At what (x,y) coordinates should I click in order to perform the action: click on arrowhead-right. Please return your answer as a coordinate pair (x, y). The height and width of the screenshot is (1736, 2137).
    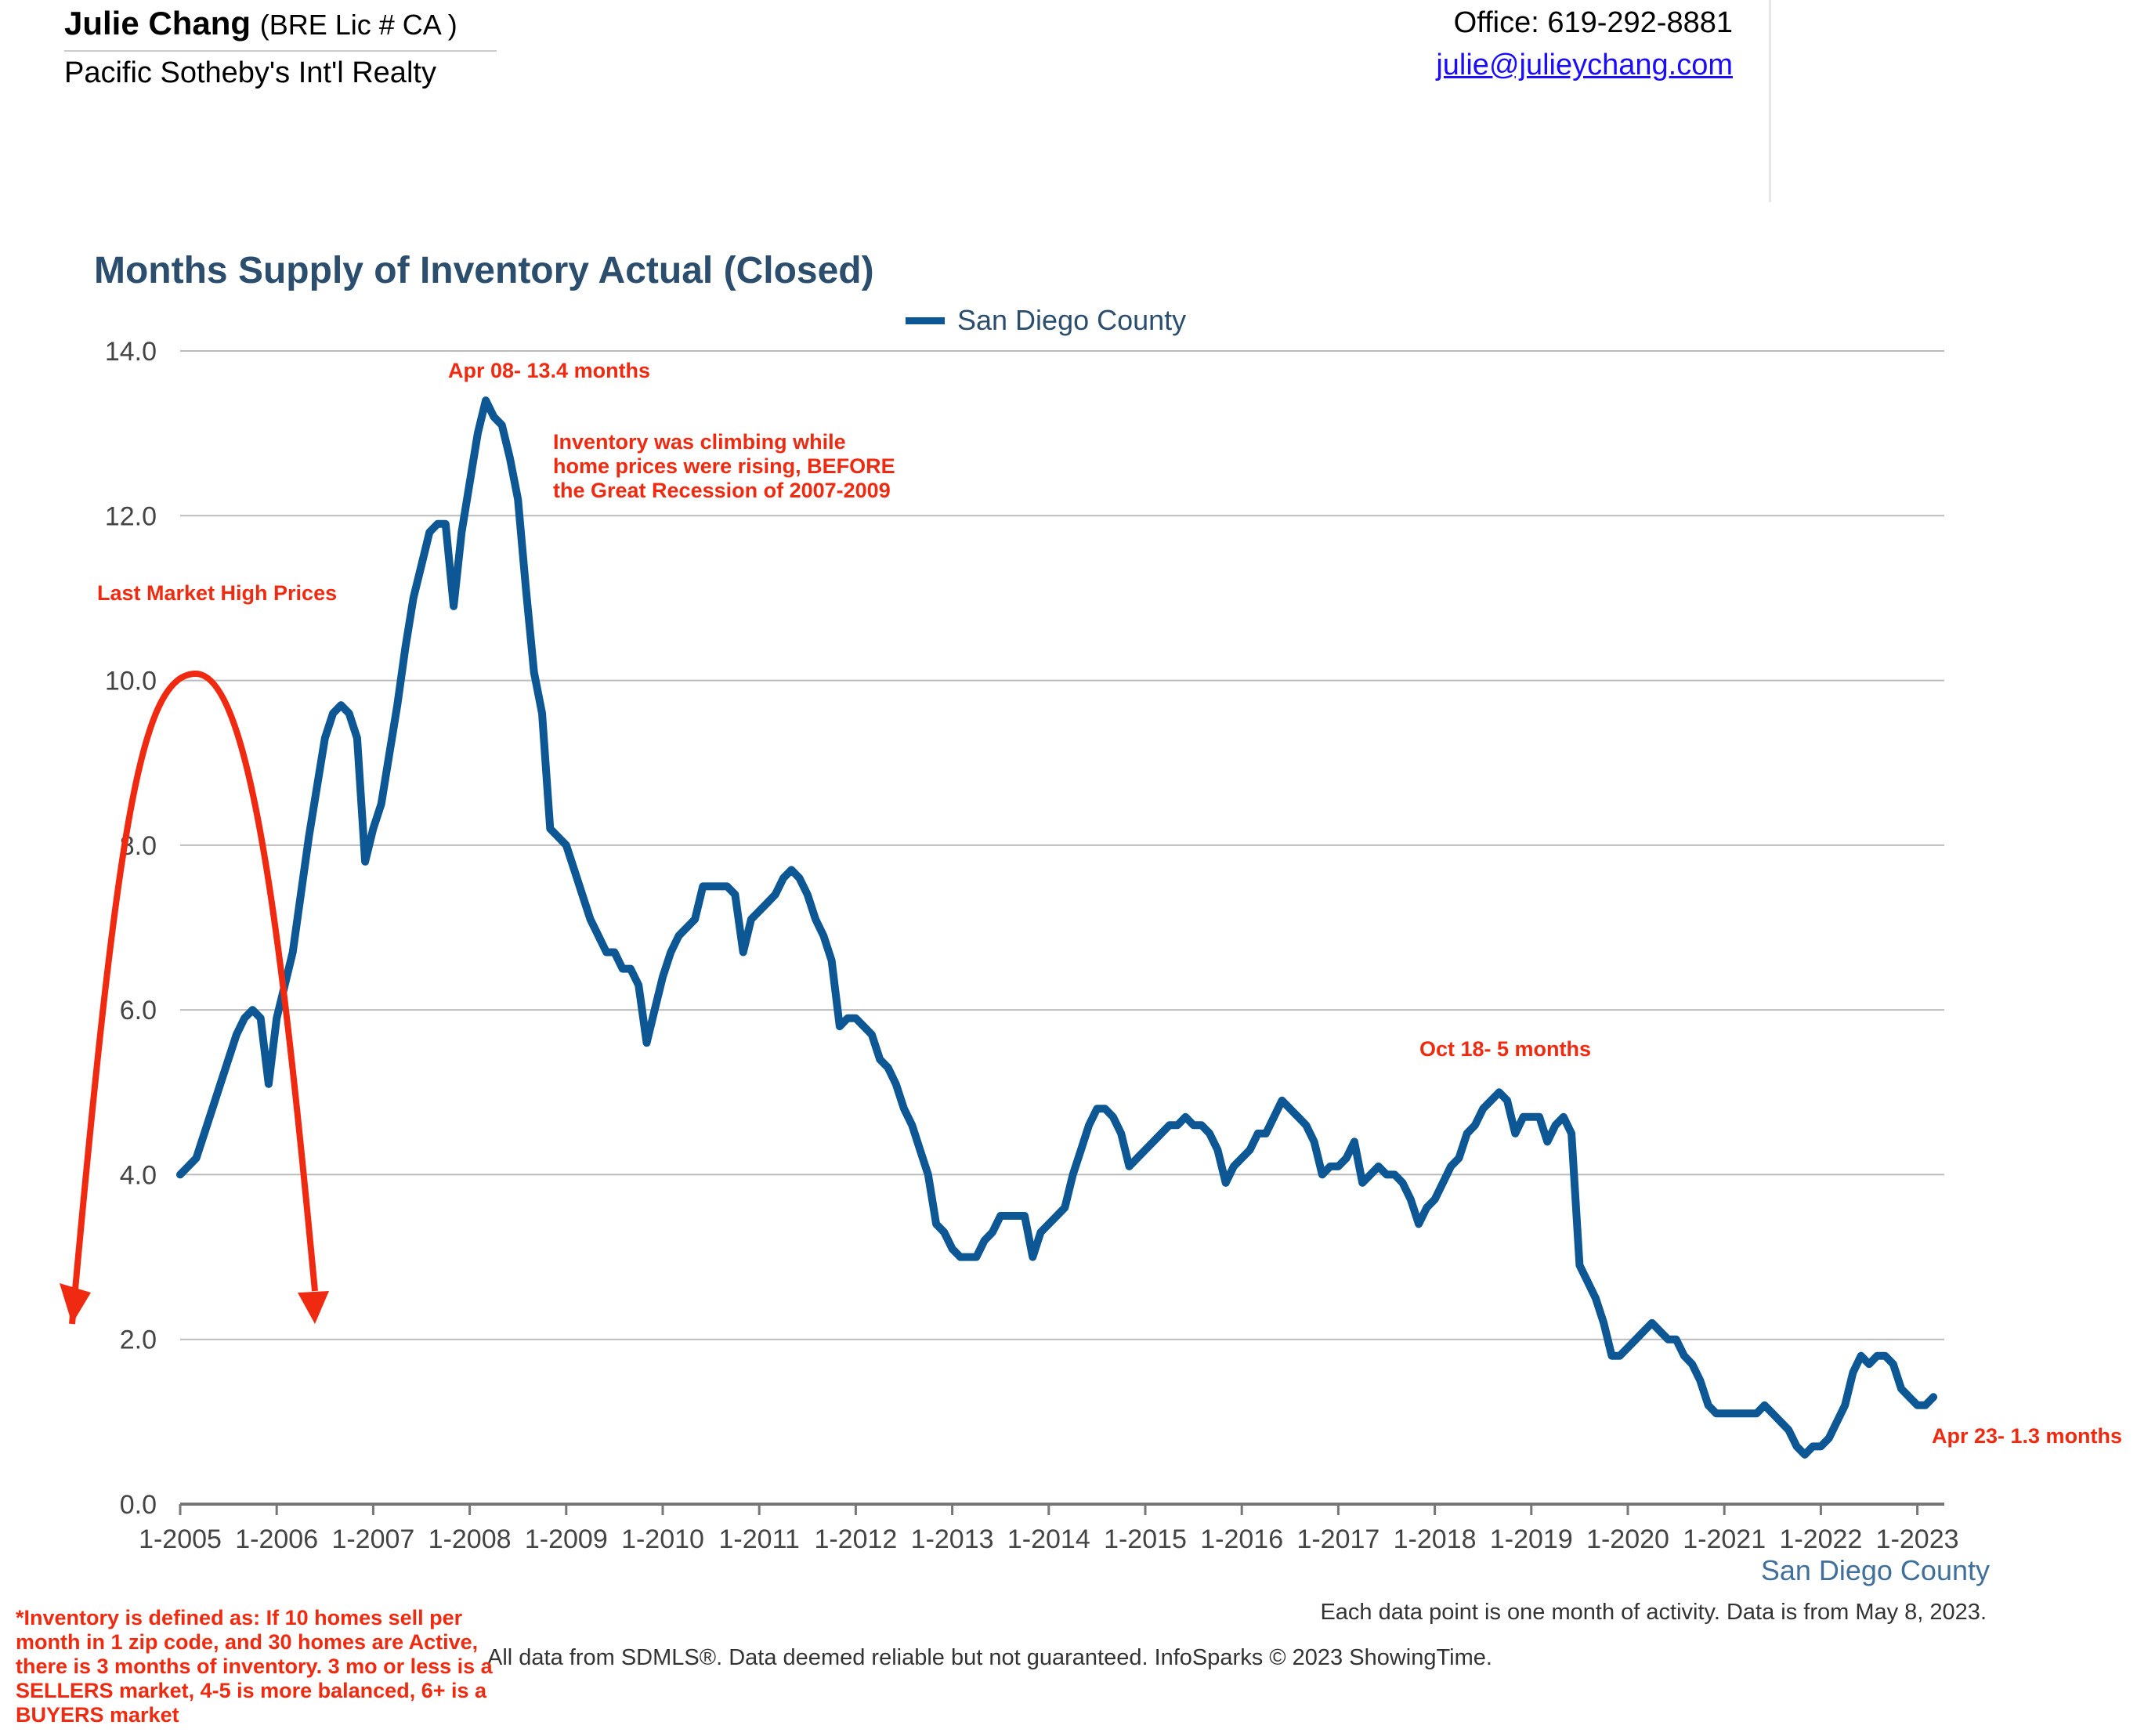
    Looking at the image, I should click on (313, 1307).